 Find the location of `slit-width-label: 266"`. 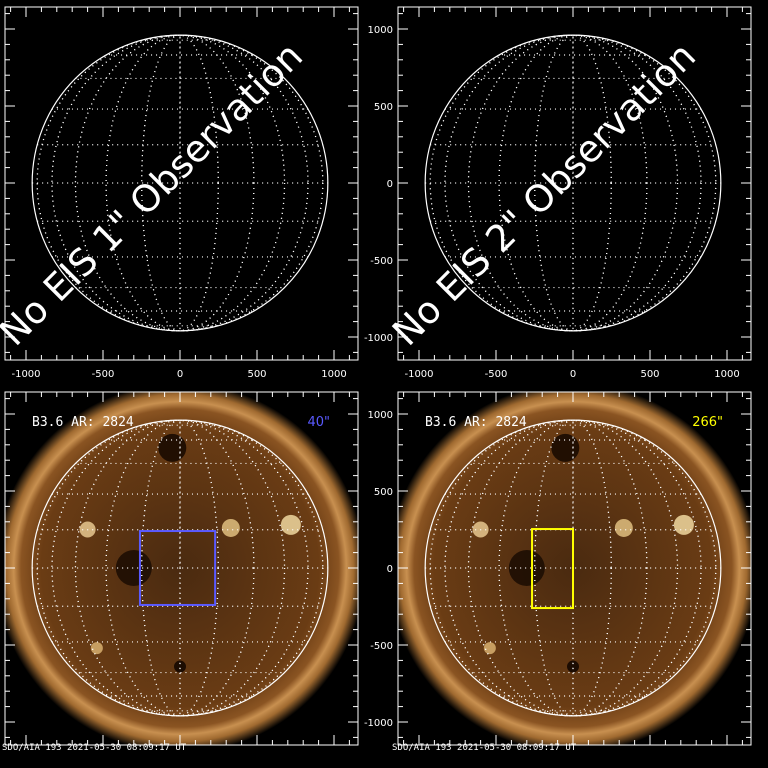

slit-width-label: 266" is located at coordinates (707, 422).